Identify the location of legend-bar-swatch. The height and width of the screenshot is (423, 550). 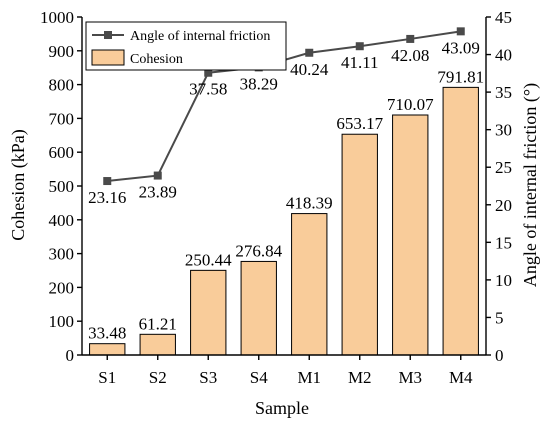
(108, 57).